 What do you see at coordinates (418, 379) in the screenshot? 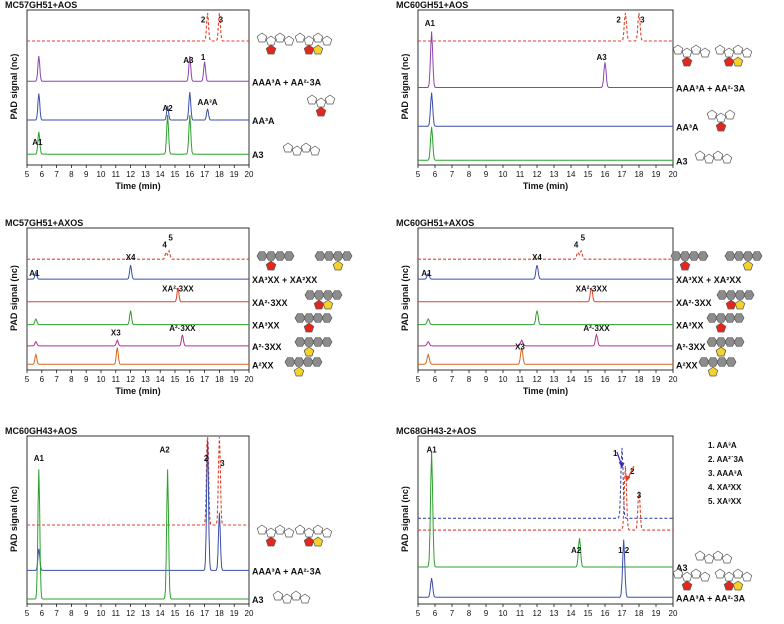
I see `x-tick-label: 5` at bounding box center [418, 379].